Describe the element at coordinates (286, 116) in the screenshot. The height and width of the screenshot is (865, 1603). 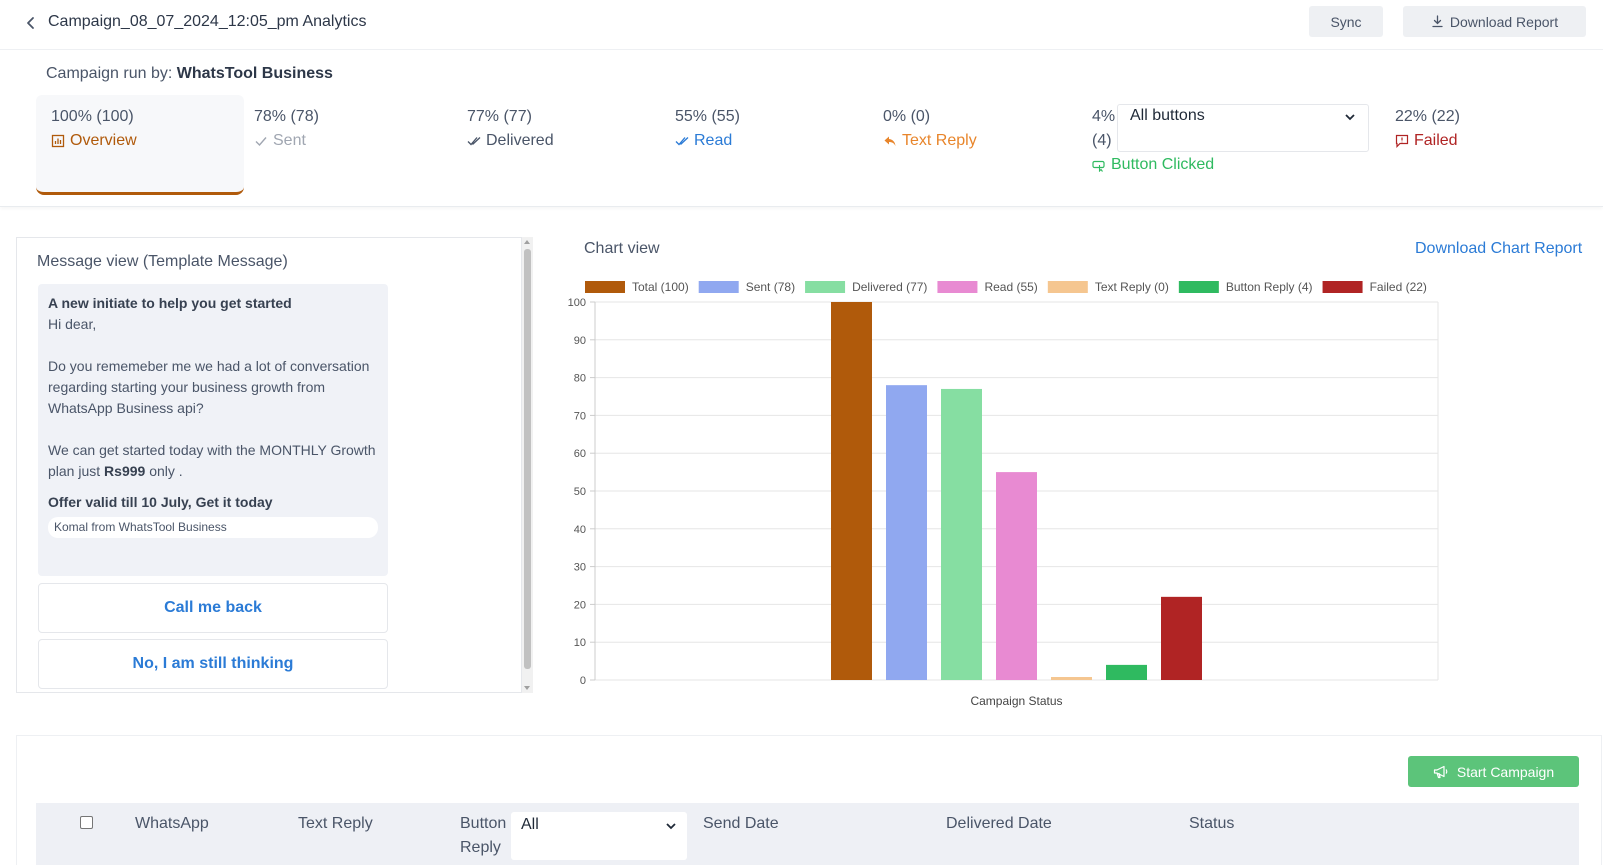
I see `sent-value: 78% (78)` at that location.